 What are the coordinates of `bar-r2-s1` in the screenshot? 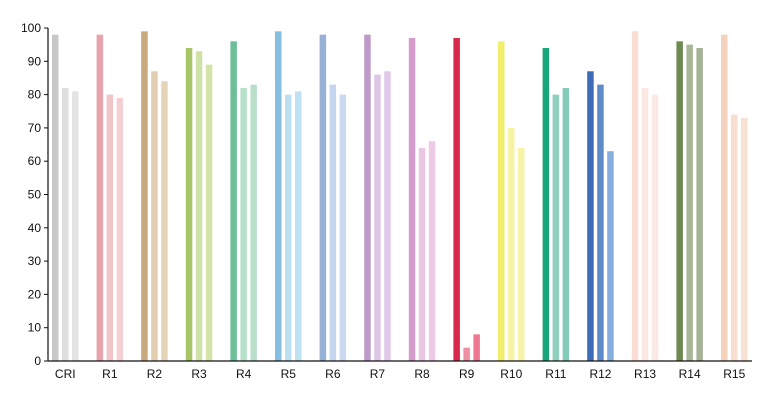 It's located at (144, 196).